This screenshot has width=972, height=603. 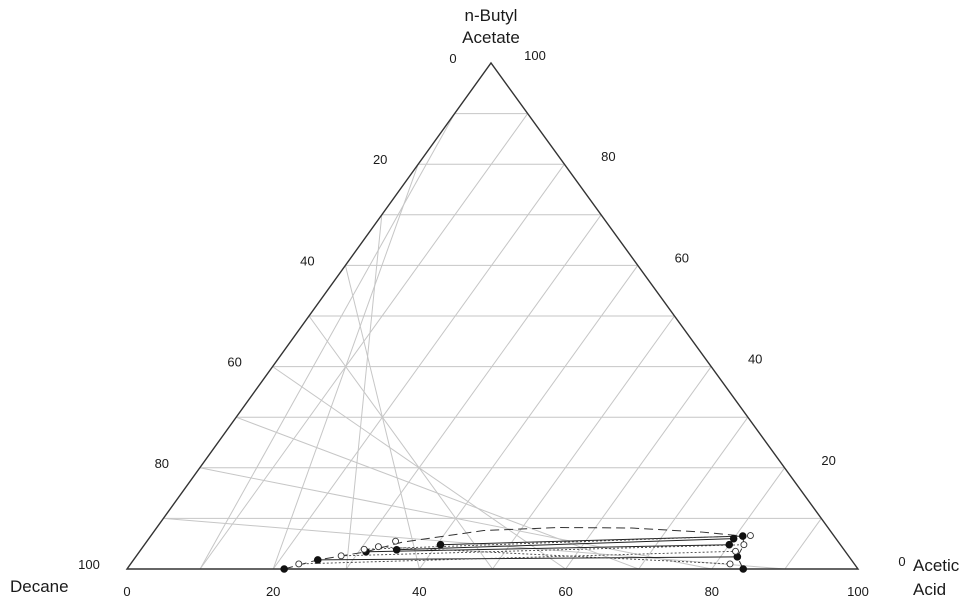 What do you see at coordinates (565, 591) in the screenshot?
I see `bottom-tick-label: 60` at bounding box center [565, 591].